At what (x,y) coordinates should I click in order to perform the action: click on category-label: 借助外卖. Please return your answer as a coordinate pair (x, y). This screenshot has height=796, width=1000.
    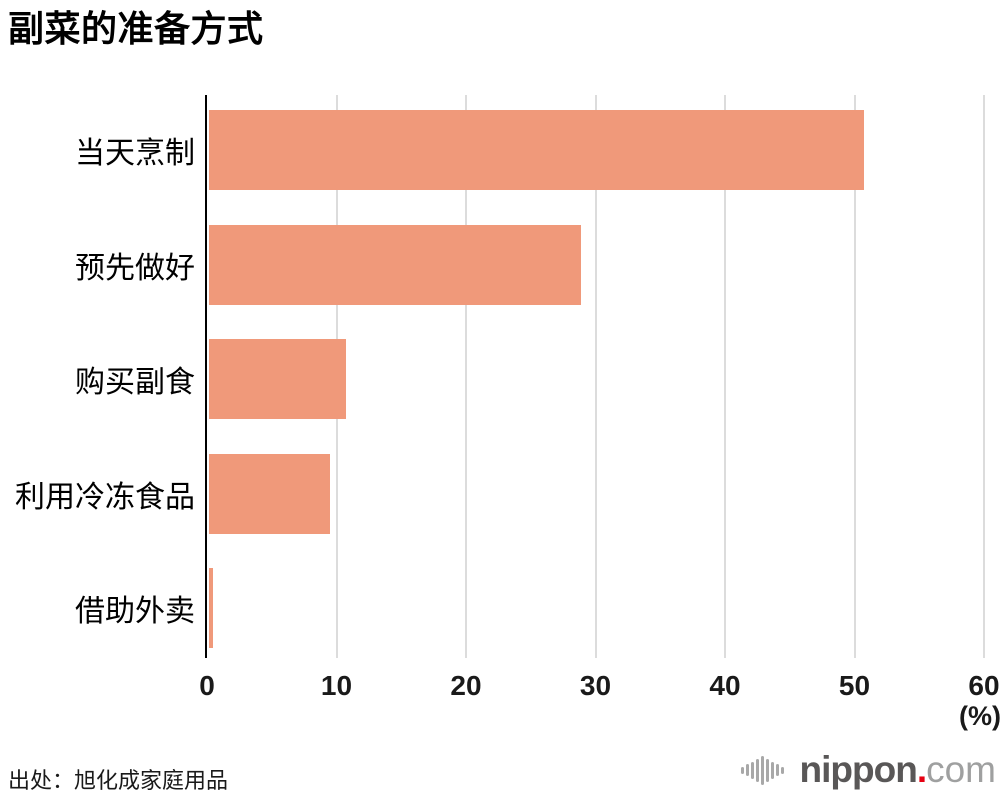
    Looking at the image, I should click on (135, 611).